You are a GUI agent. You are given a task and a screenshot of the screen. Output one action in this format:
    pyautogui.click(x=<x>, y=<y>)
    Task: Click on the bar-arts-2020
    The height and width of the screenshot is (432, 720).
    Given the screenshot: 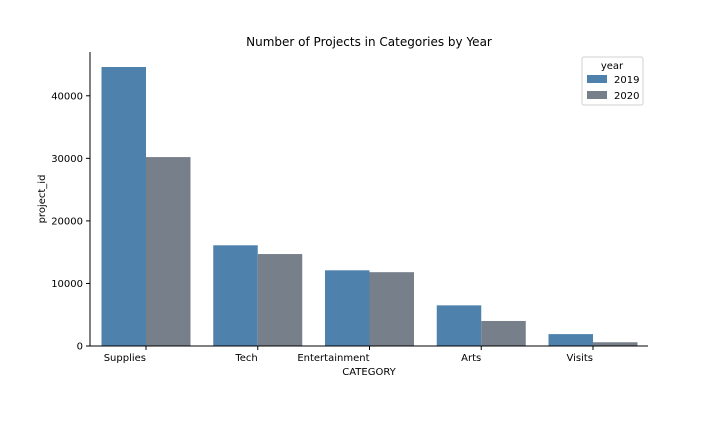 What is the action you would take?
    pyautogui.click(x=503, y=333)
    